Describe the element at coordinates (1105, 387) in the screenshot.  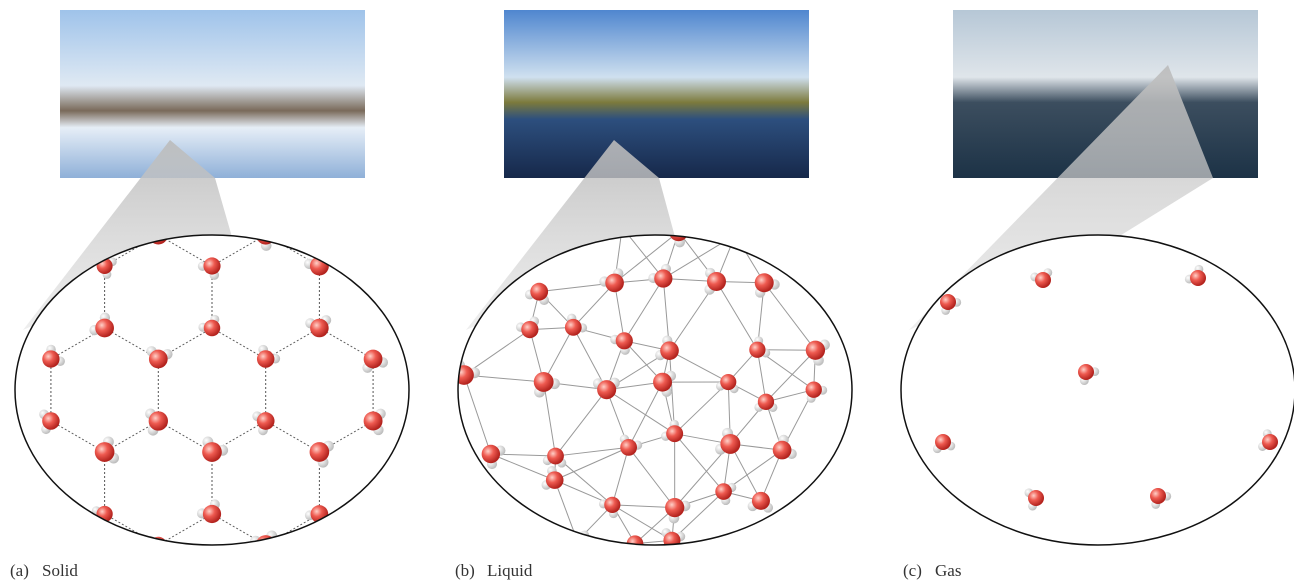
I see `molecules` at that location.